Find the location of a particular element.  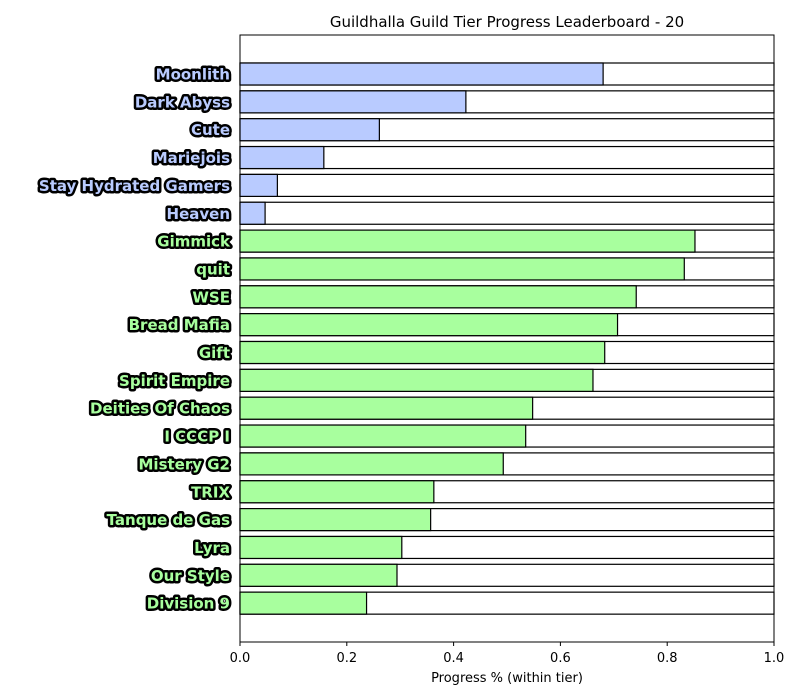

guild-label: Dark Abyss is located at coordinates (182, 102).